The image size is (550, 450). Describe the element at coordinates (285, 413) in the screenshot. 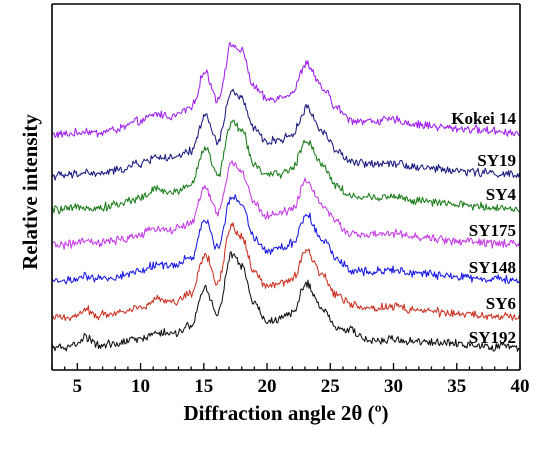

I see `x-axis-title: Diffraction angle 2θ (º)` at that location.